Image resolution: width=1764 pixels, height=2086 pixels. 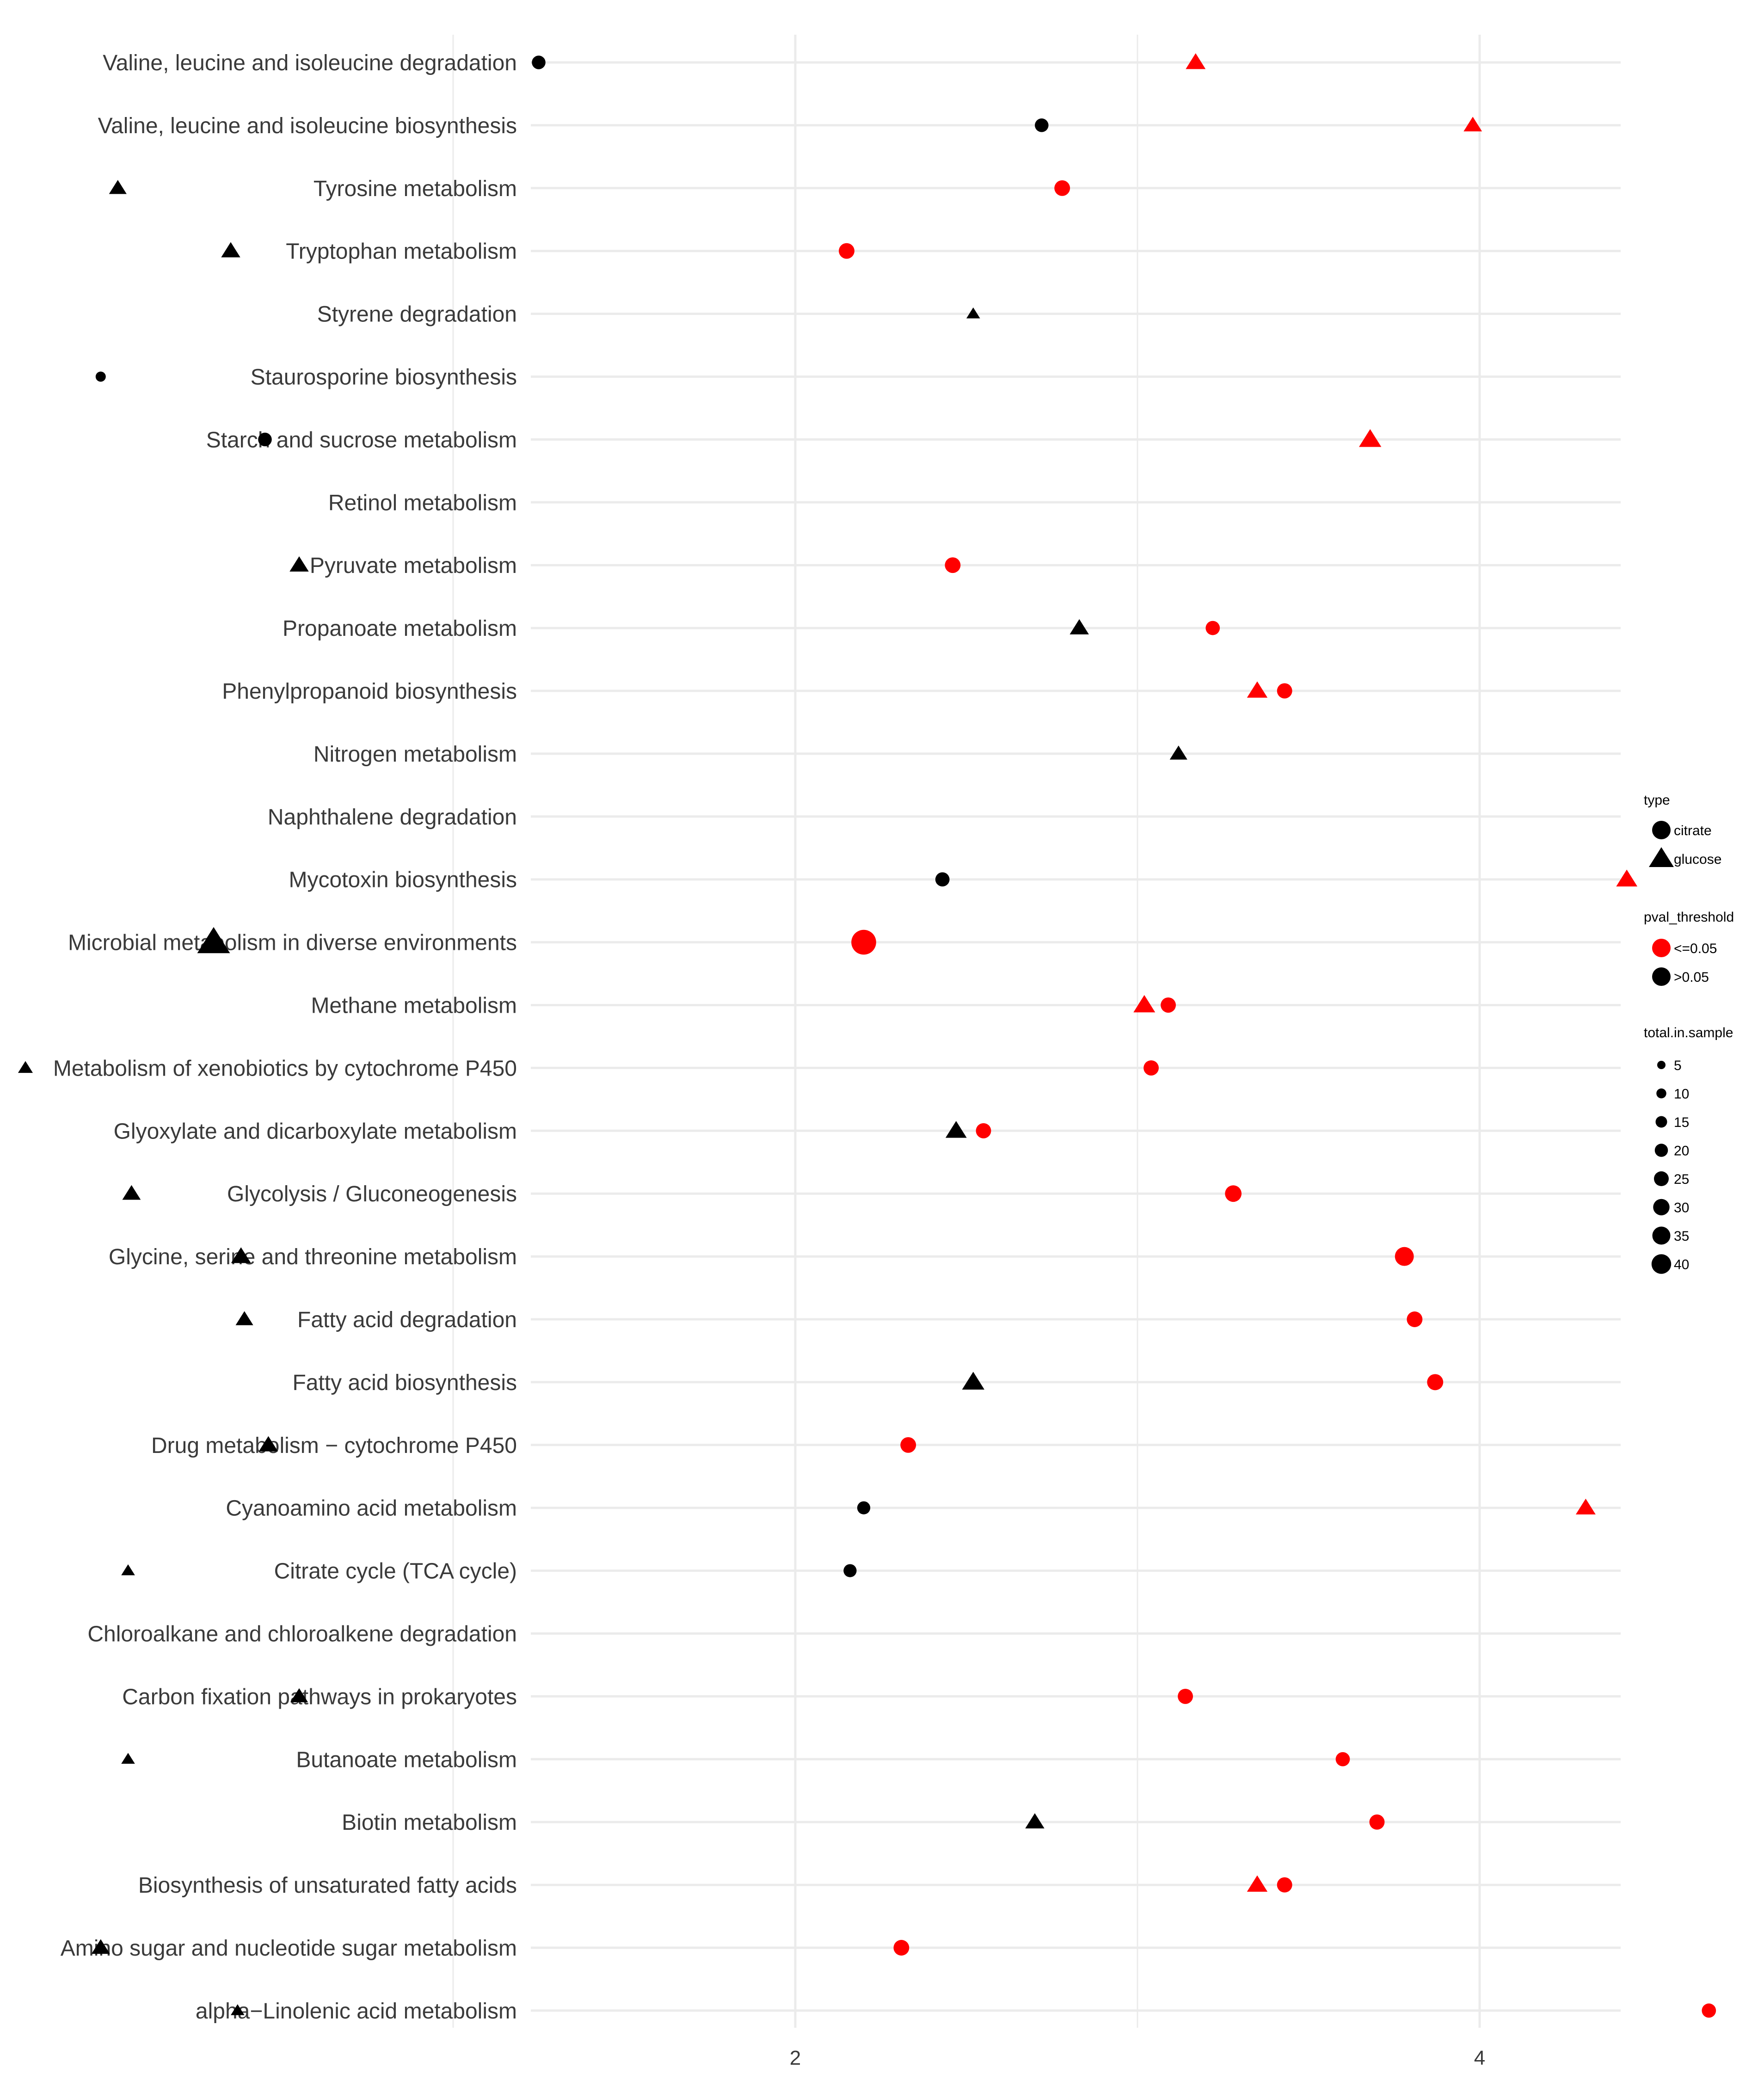 I want to click on y-tick-label: Staurosporine biosynthesis, so click(x=384, y=377).